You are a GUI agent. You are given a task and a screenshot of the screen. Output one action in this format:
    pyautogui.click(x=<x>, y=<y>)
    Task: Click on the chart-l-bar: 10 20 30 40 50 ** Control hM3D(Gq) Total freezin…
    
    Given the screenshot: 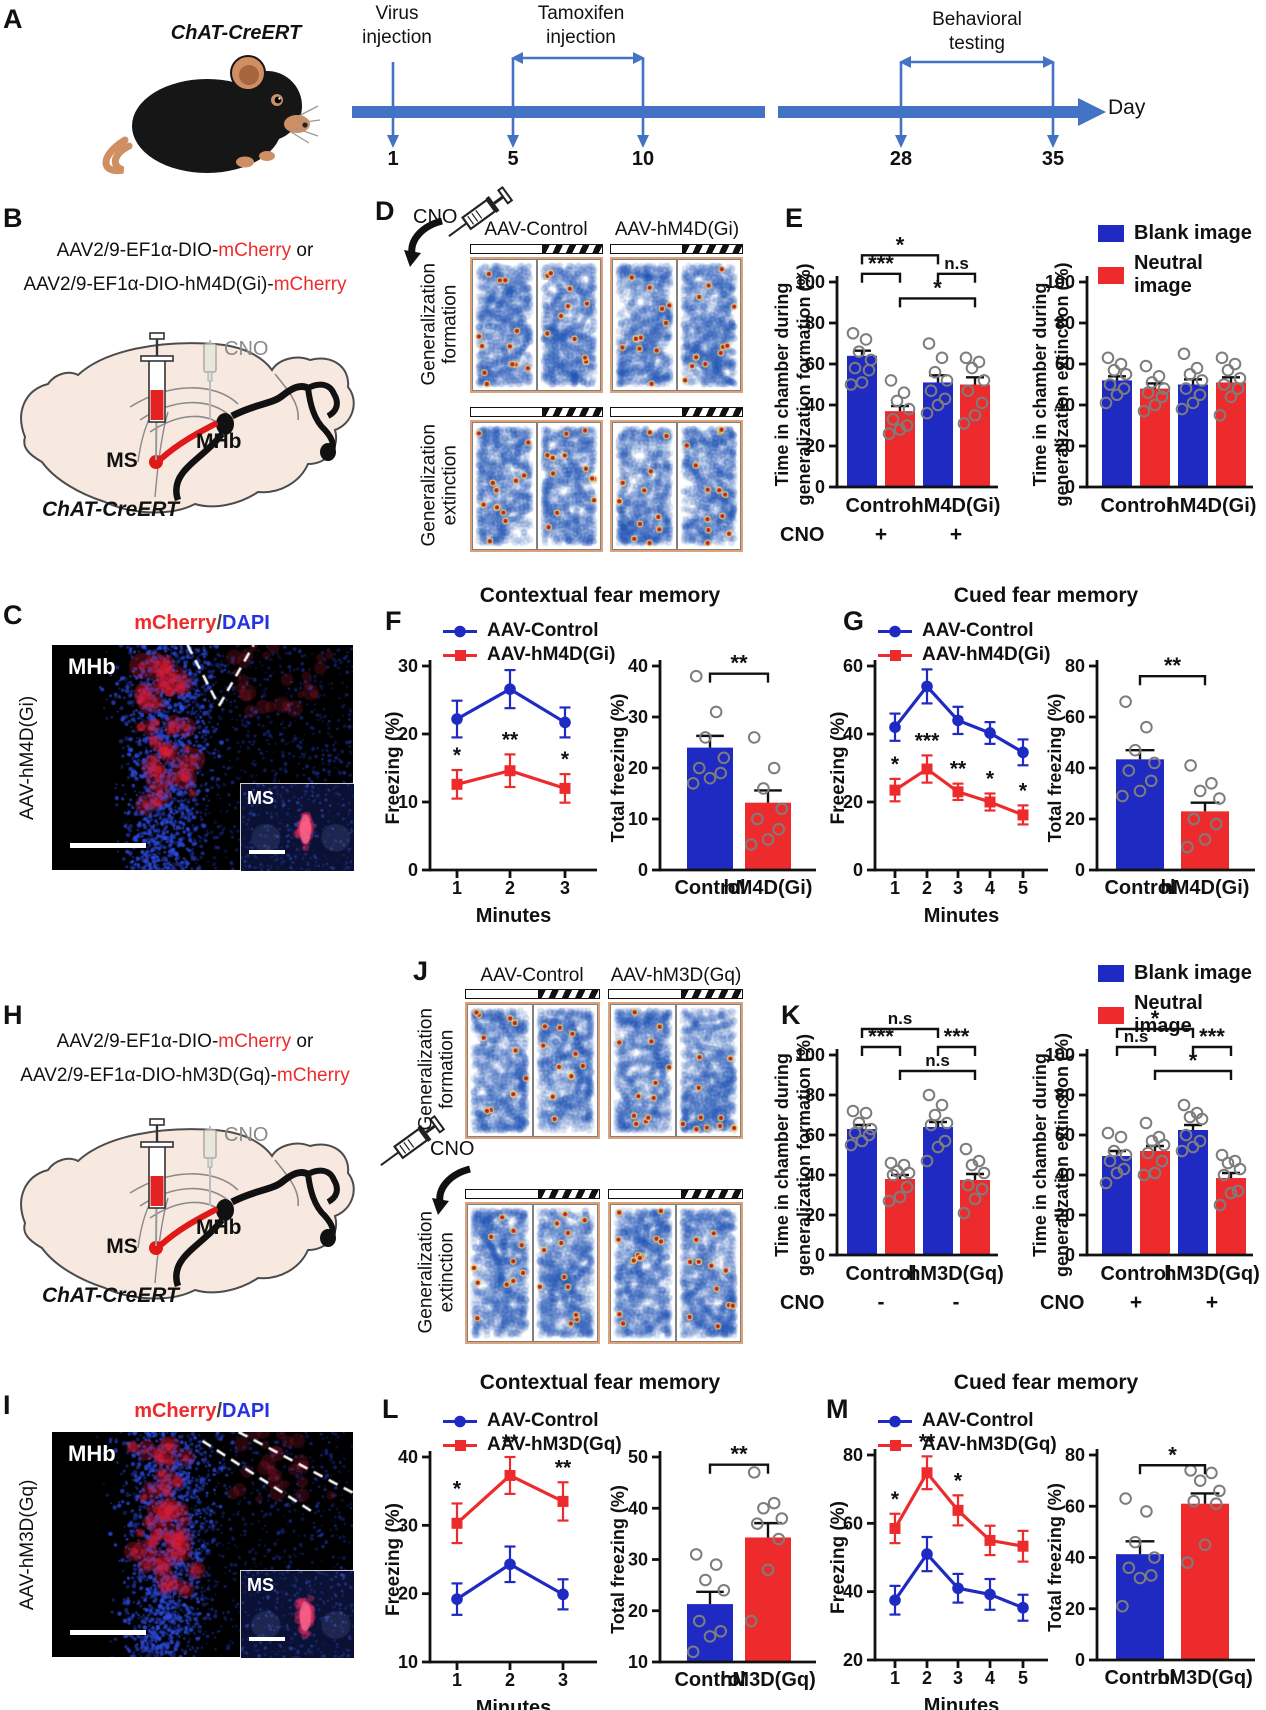 What is the action you would take?
    pyautogui.click(x=718, y=1576)
    